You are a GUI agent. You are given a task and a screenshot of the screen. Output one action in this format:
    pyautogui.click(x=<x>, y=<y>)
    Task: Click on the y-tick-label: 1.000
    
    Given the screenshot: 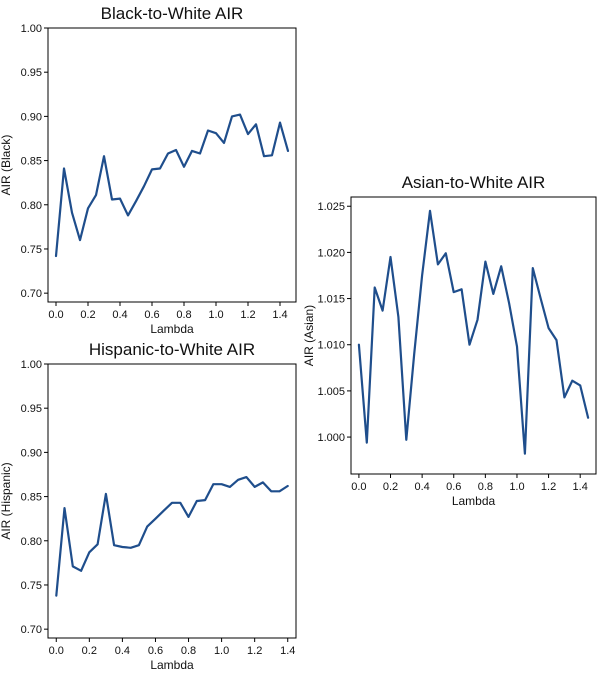 What is the action you would take?
    pyautogui.click(x=331, y=438)
    